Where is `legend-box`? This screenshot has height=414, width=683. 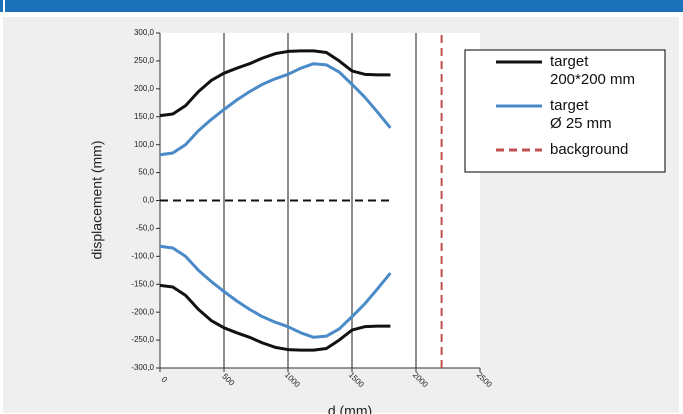 legend-box is located at coordinates (565, 111).